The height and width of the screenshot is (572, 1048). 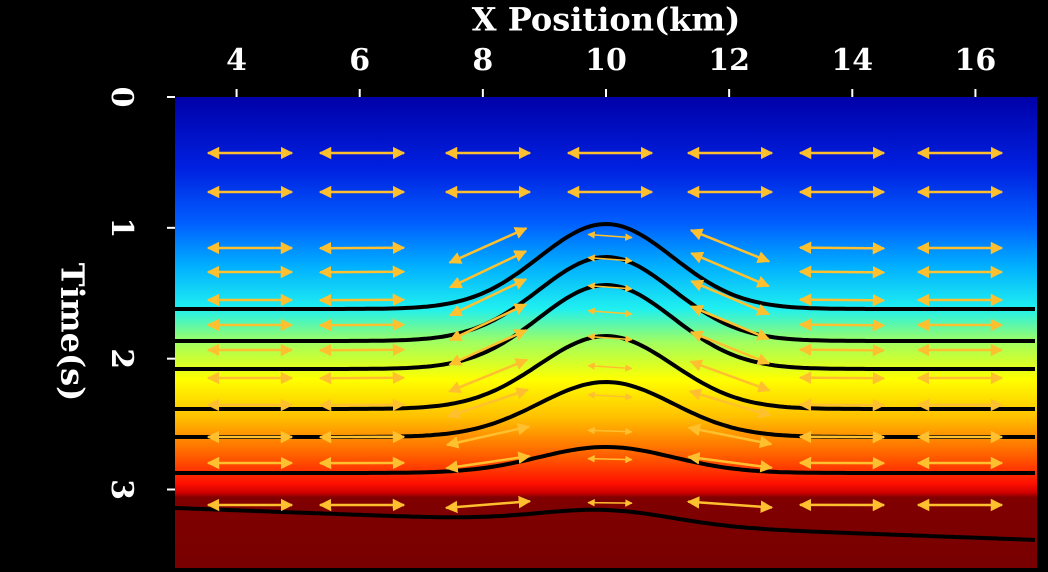 What do you see at coordinates (121, 97) in the screenshot?
I see `y-tick-label: 0` at bounding box center [121, 97].